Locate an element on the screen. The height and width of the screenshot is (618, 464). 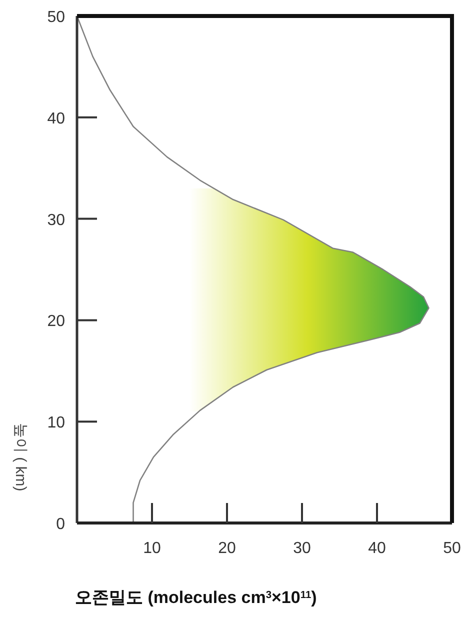
x-tick-label: 50 is located at coordinates (452, 548).